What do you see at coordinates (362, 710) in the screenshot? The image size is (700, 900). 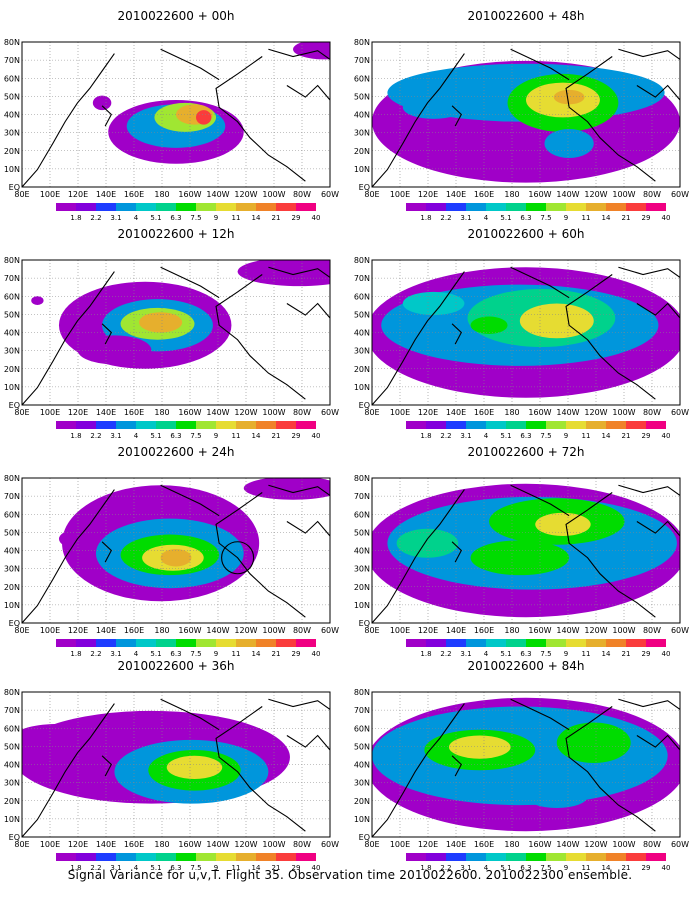 I see `lat-label: 70N` at bounding box center [362, 710].